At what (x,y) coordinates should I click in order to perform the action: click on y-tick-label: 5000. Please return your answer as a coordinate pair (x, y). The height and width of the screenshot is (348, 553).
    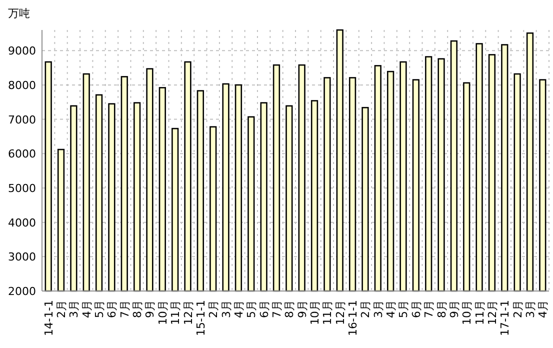
    Looking at the image, I should click on (22, 188).